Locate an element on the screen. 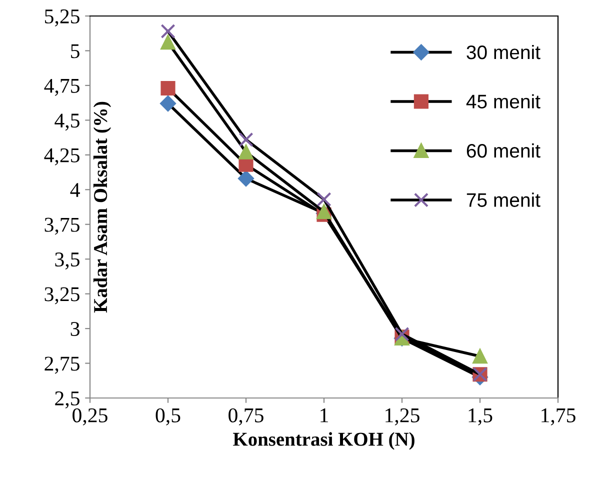 Image resolution: width=589 pixels, height=490 pixels. y-tick-label: 3 is located at coordinates (75, 329).